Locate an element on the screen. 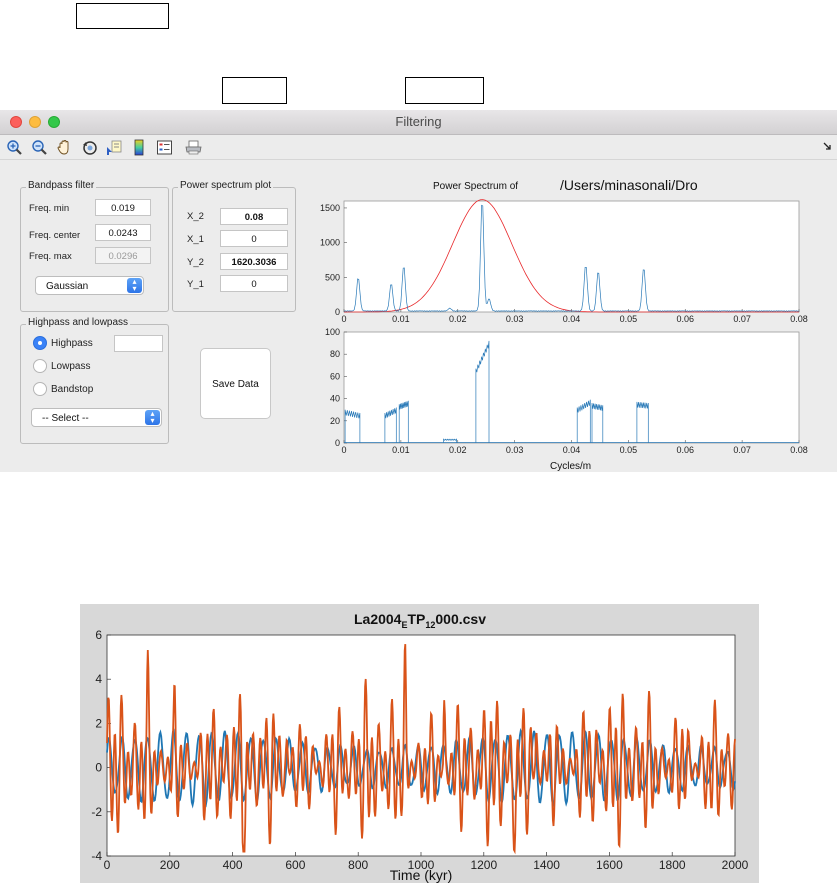 The width and height of the screenshot is (837, 883). ts-x-tick-label: 1600 is located at coordinates (609, 865).